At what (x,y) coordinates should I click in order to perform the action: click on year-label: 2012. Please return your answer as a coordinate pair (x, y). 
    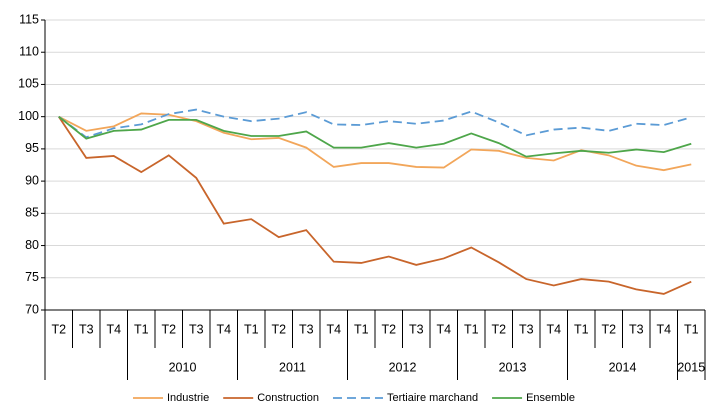
    Looking at the image, I should click on (403, 367).